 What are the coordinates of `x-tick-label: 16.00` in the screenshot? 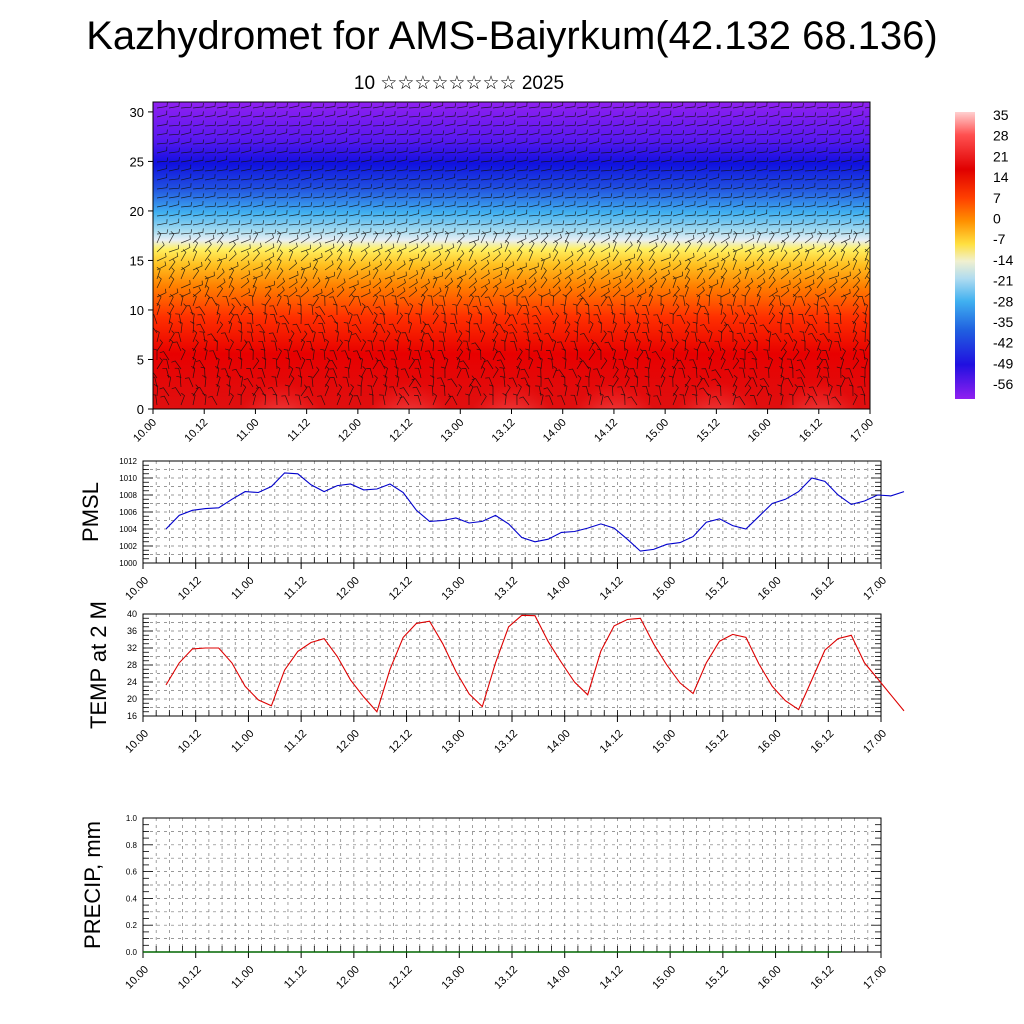 It's located at (760, 431).